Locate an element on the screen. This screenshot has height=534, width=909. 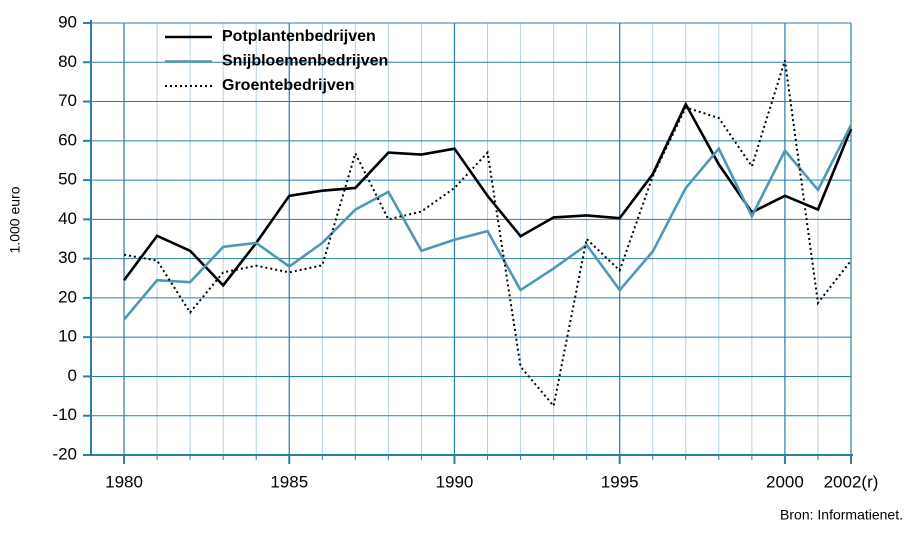
y-tick-label: -10 is located at coordinates (64, 414).